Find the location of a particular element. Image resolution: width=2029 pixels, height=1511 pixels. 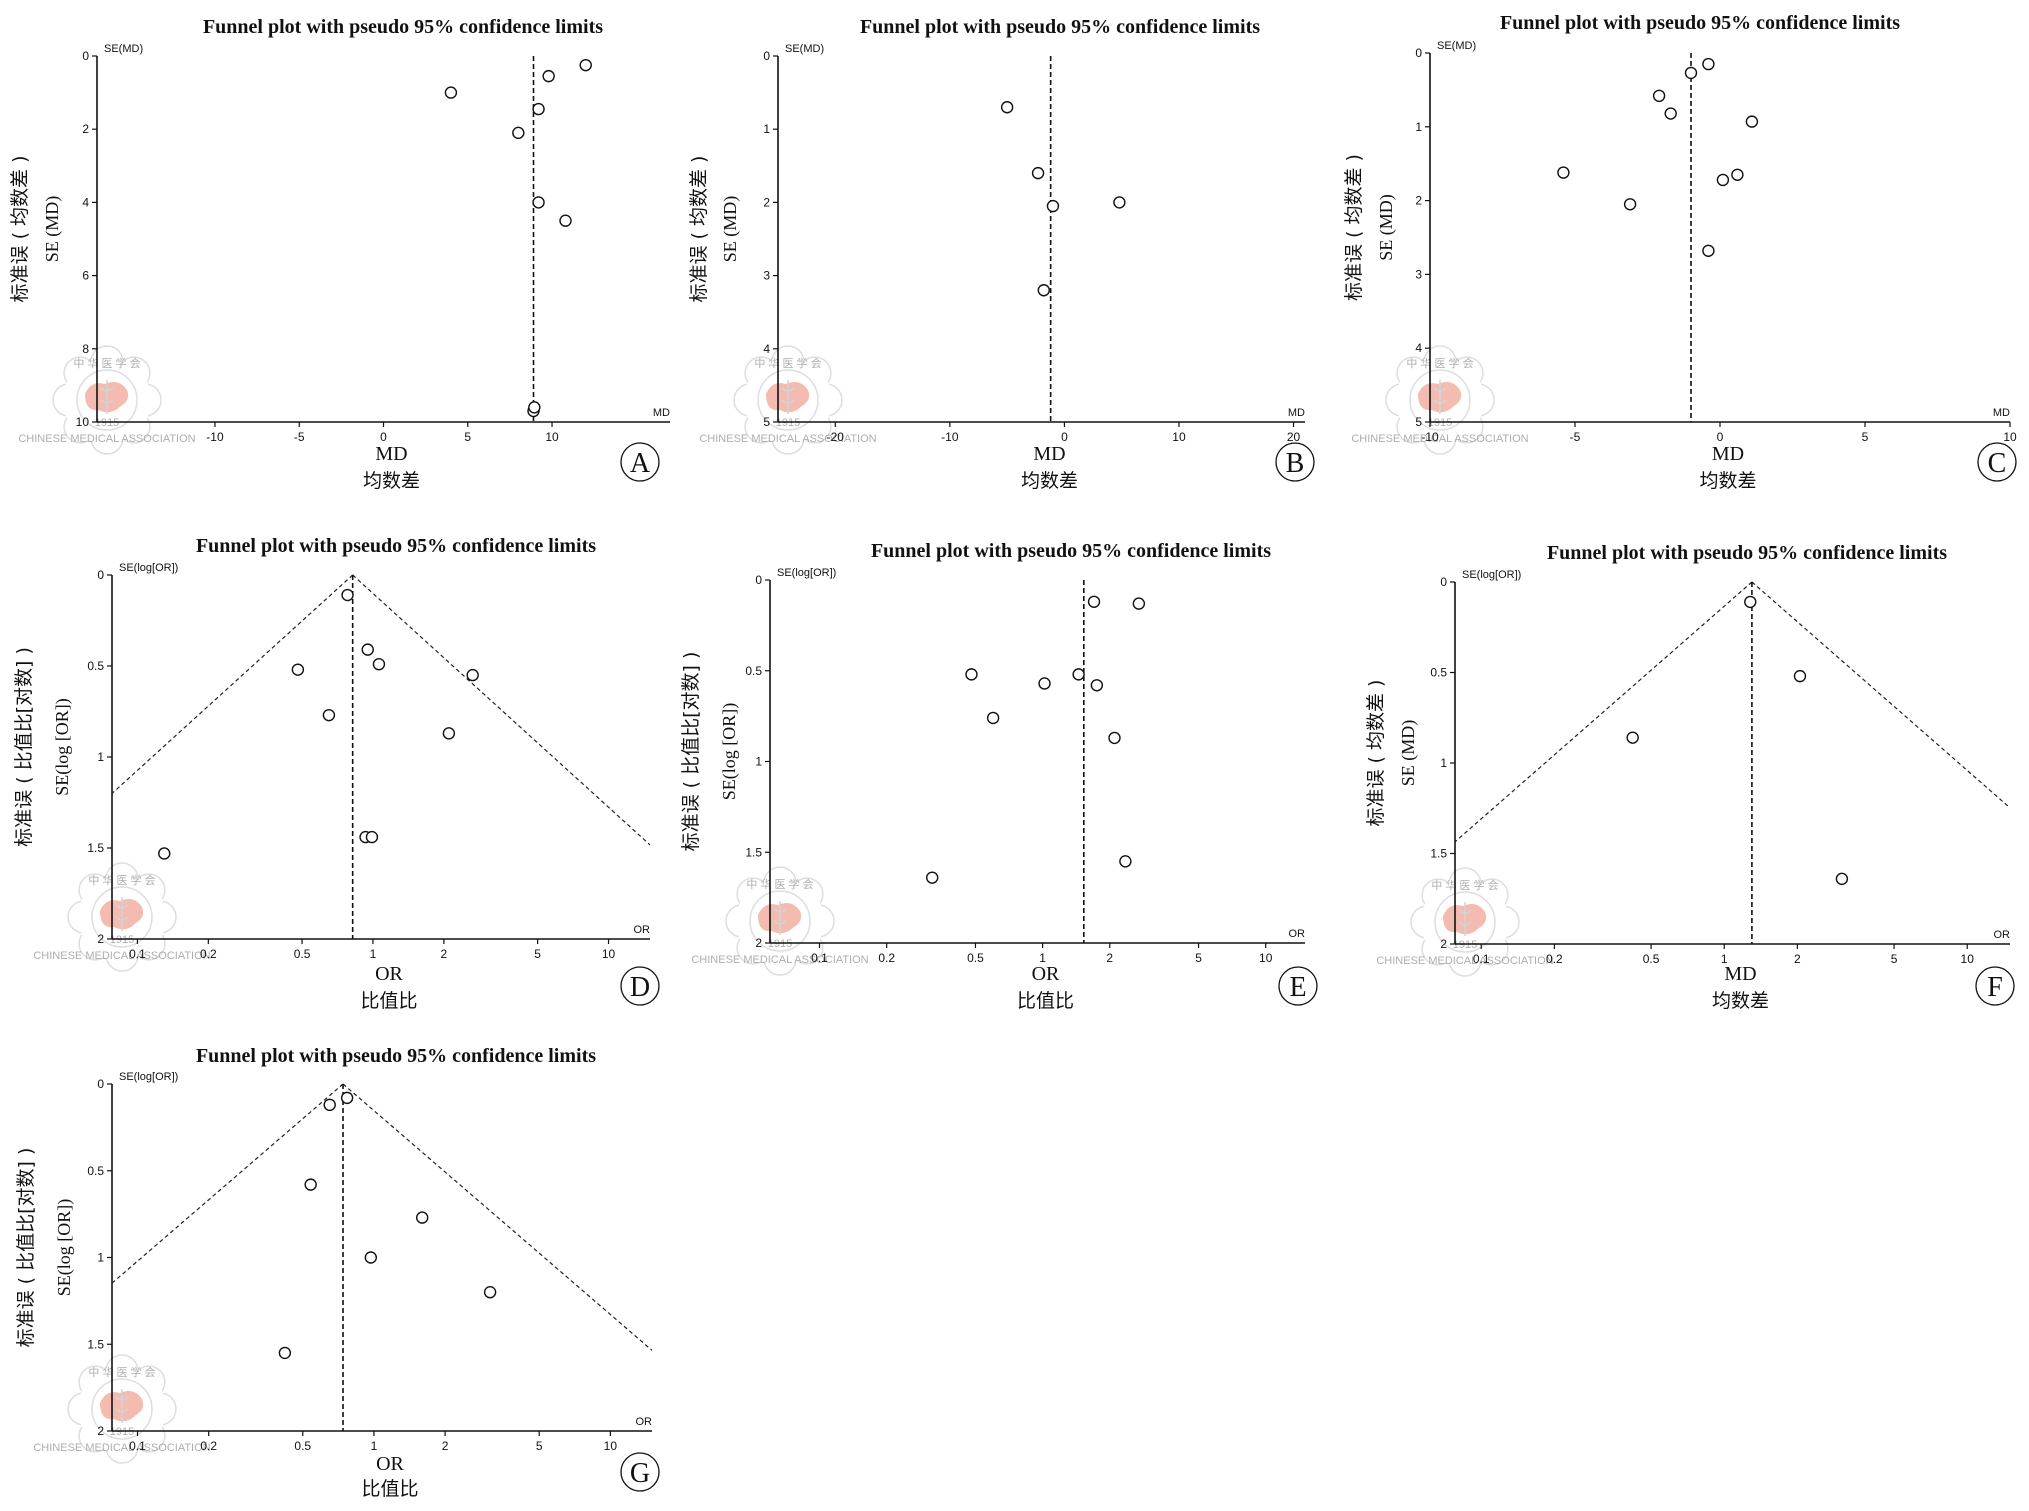

y-axis-label: SE (MD) is located at coordinates (1408, 753).